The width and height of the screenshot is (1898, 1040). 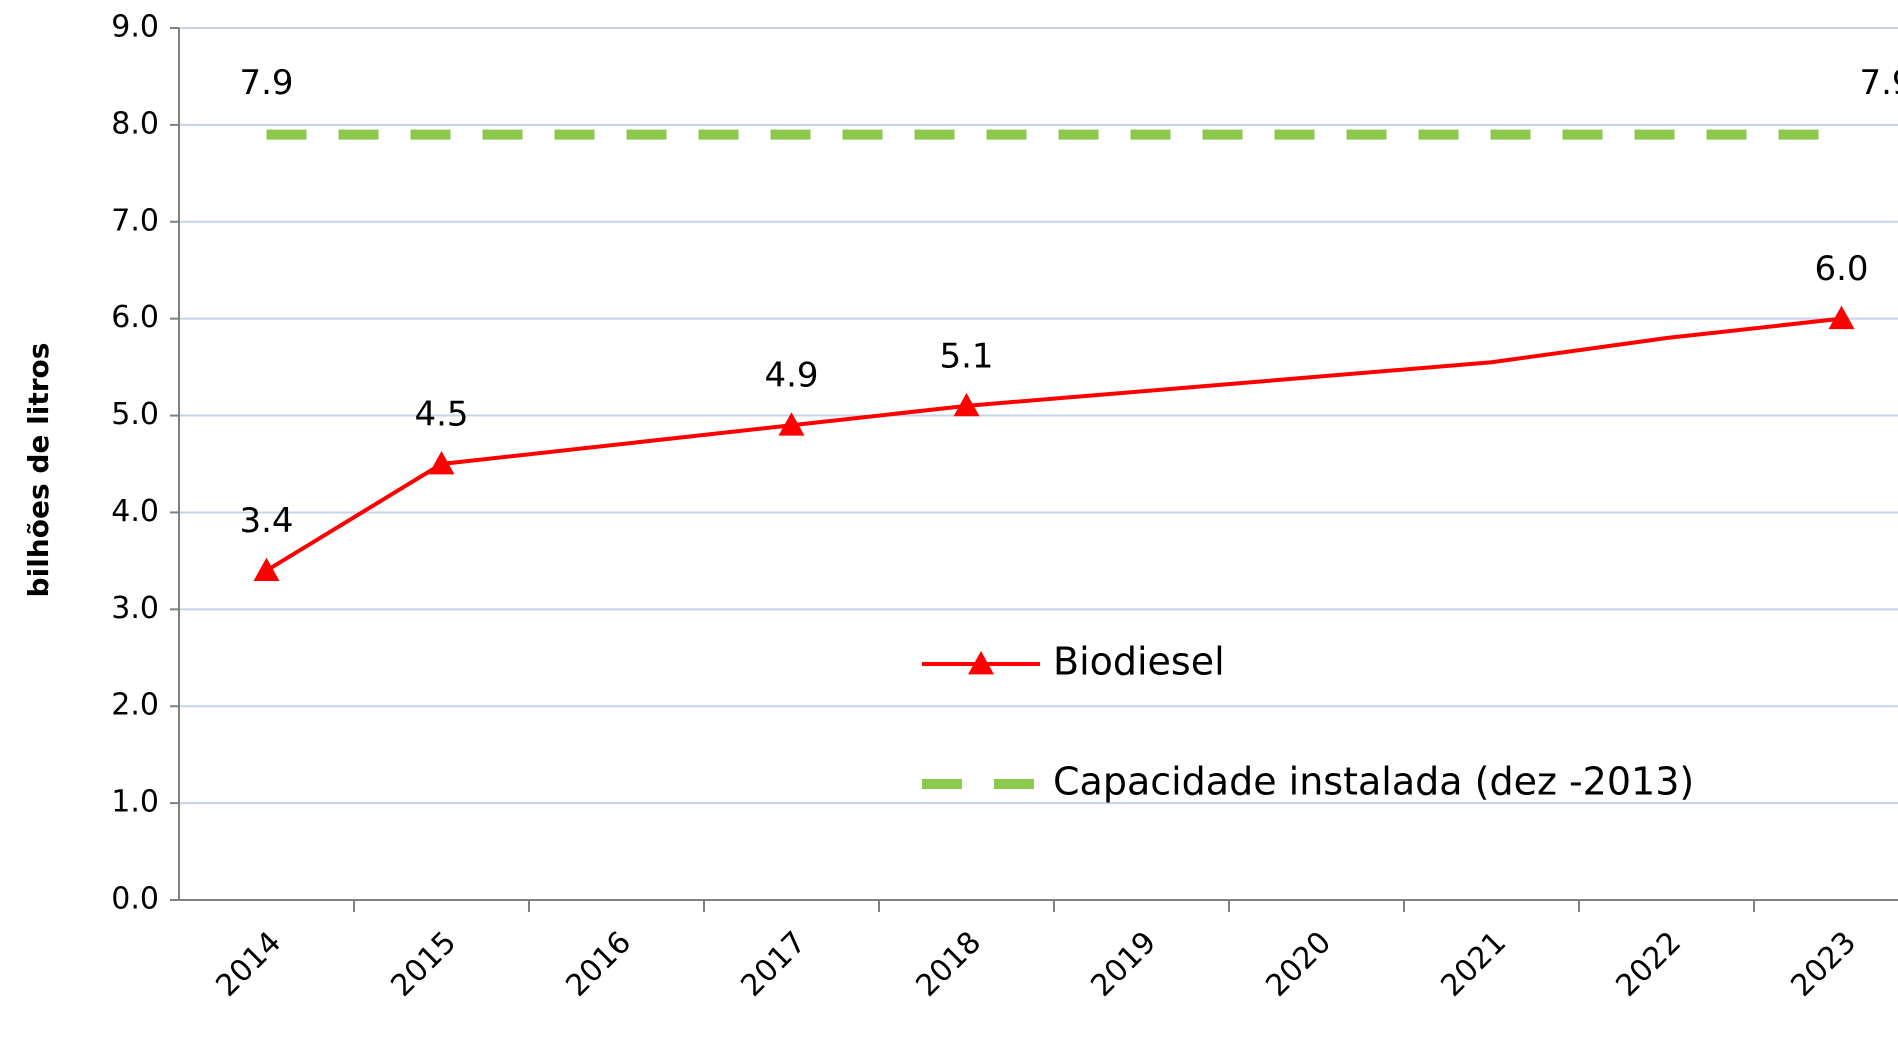 What do you see at coordinates (135, 27) in the screenshot?
I see `y-tick-label: 9.0` at bounding box center [135, 27].